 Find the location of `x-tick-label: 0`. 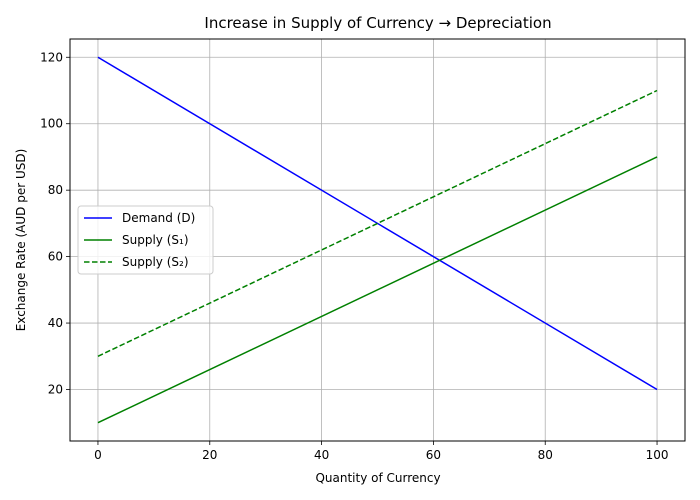

x-tick-label: 0 is located at coordinates (98, 455).